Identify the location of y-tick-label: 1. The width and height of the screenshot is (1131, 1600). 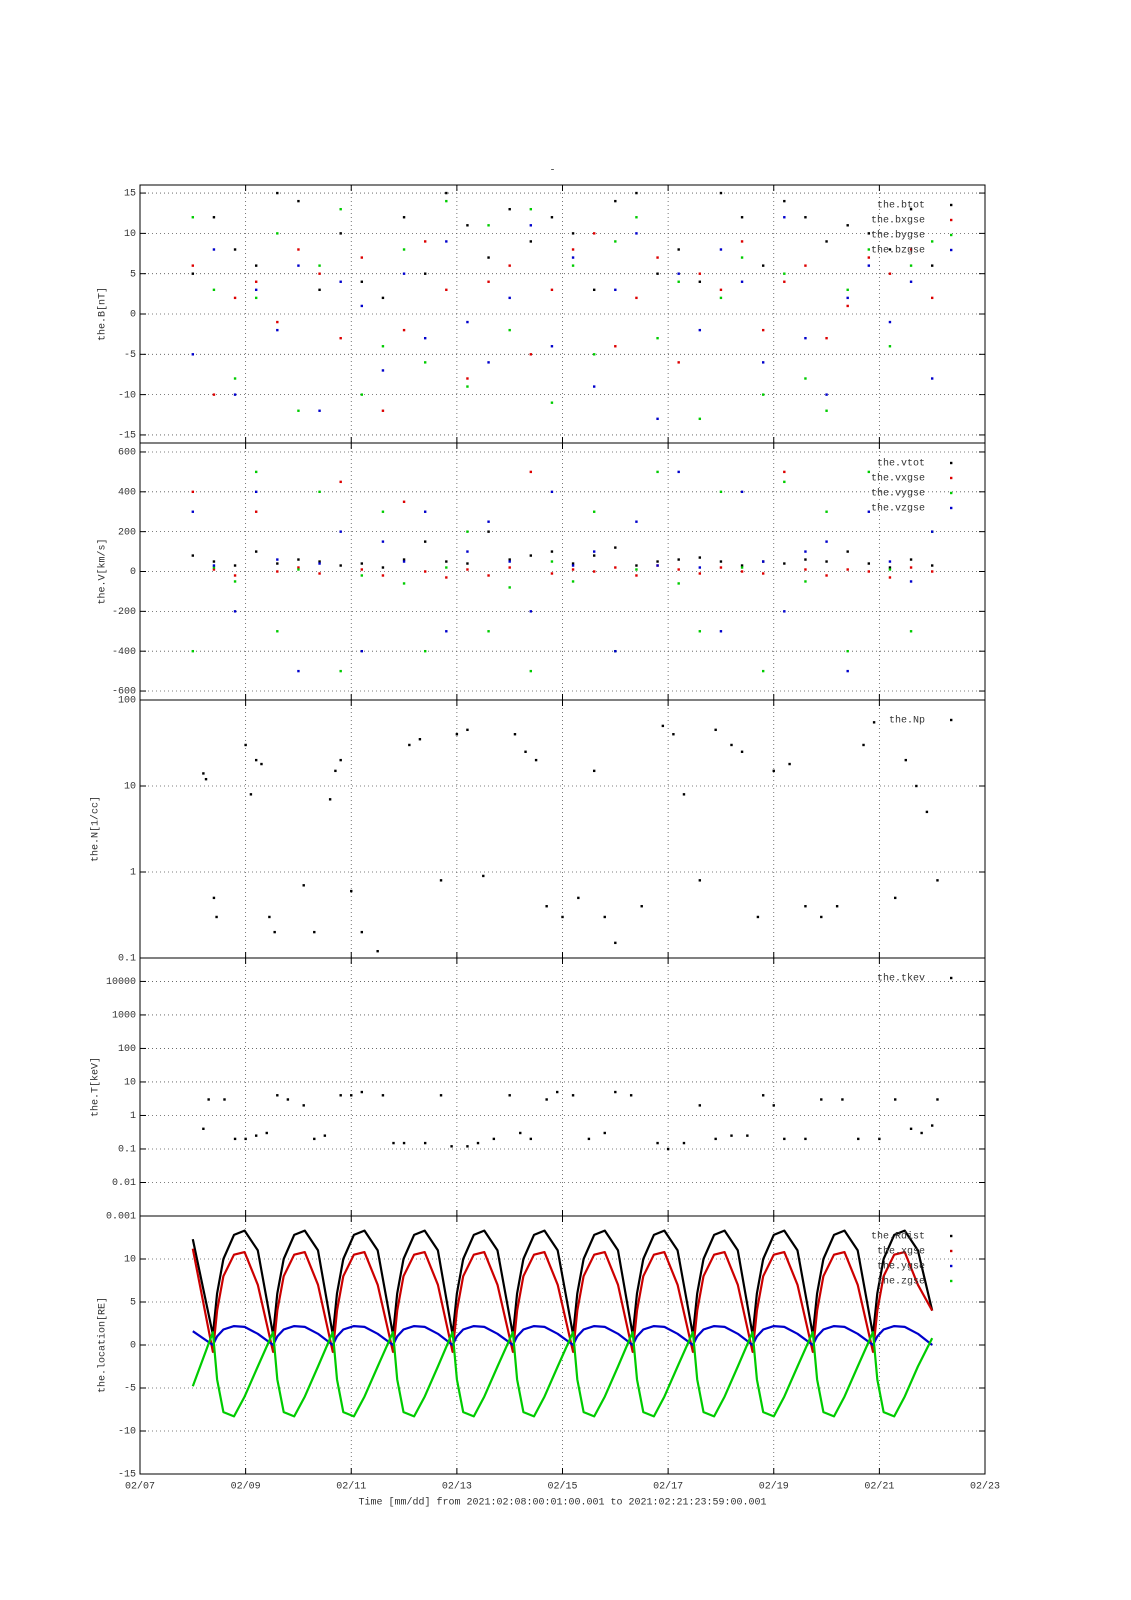
(133, 1116).